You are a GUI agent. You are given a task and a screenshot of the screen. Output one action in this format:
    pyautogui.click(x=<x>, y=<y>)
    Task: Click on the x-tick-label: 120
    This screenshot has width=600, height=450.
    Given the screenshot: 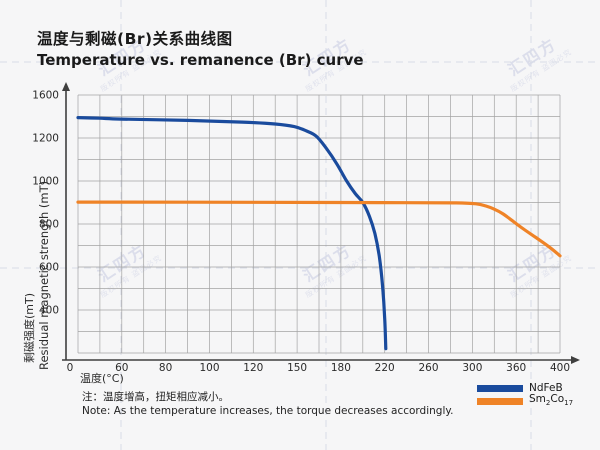 What is the action you would take?
    pyautogui.click(x=253, y=368)
    